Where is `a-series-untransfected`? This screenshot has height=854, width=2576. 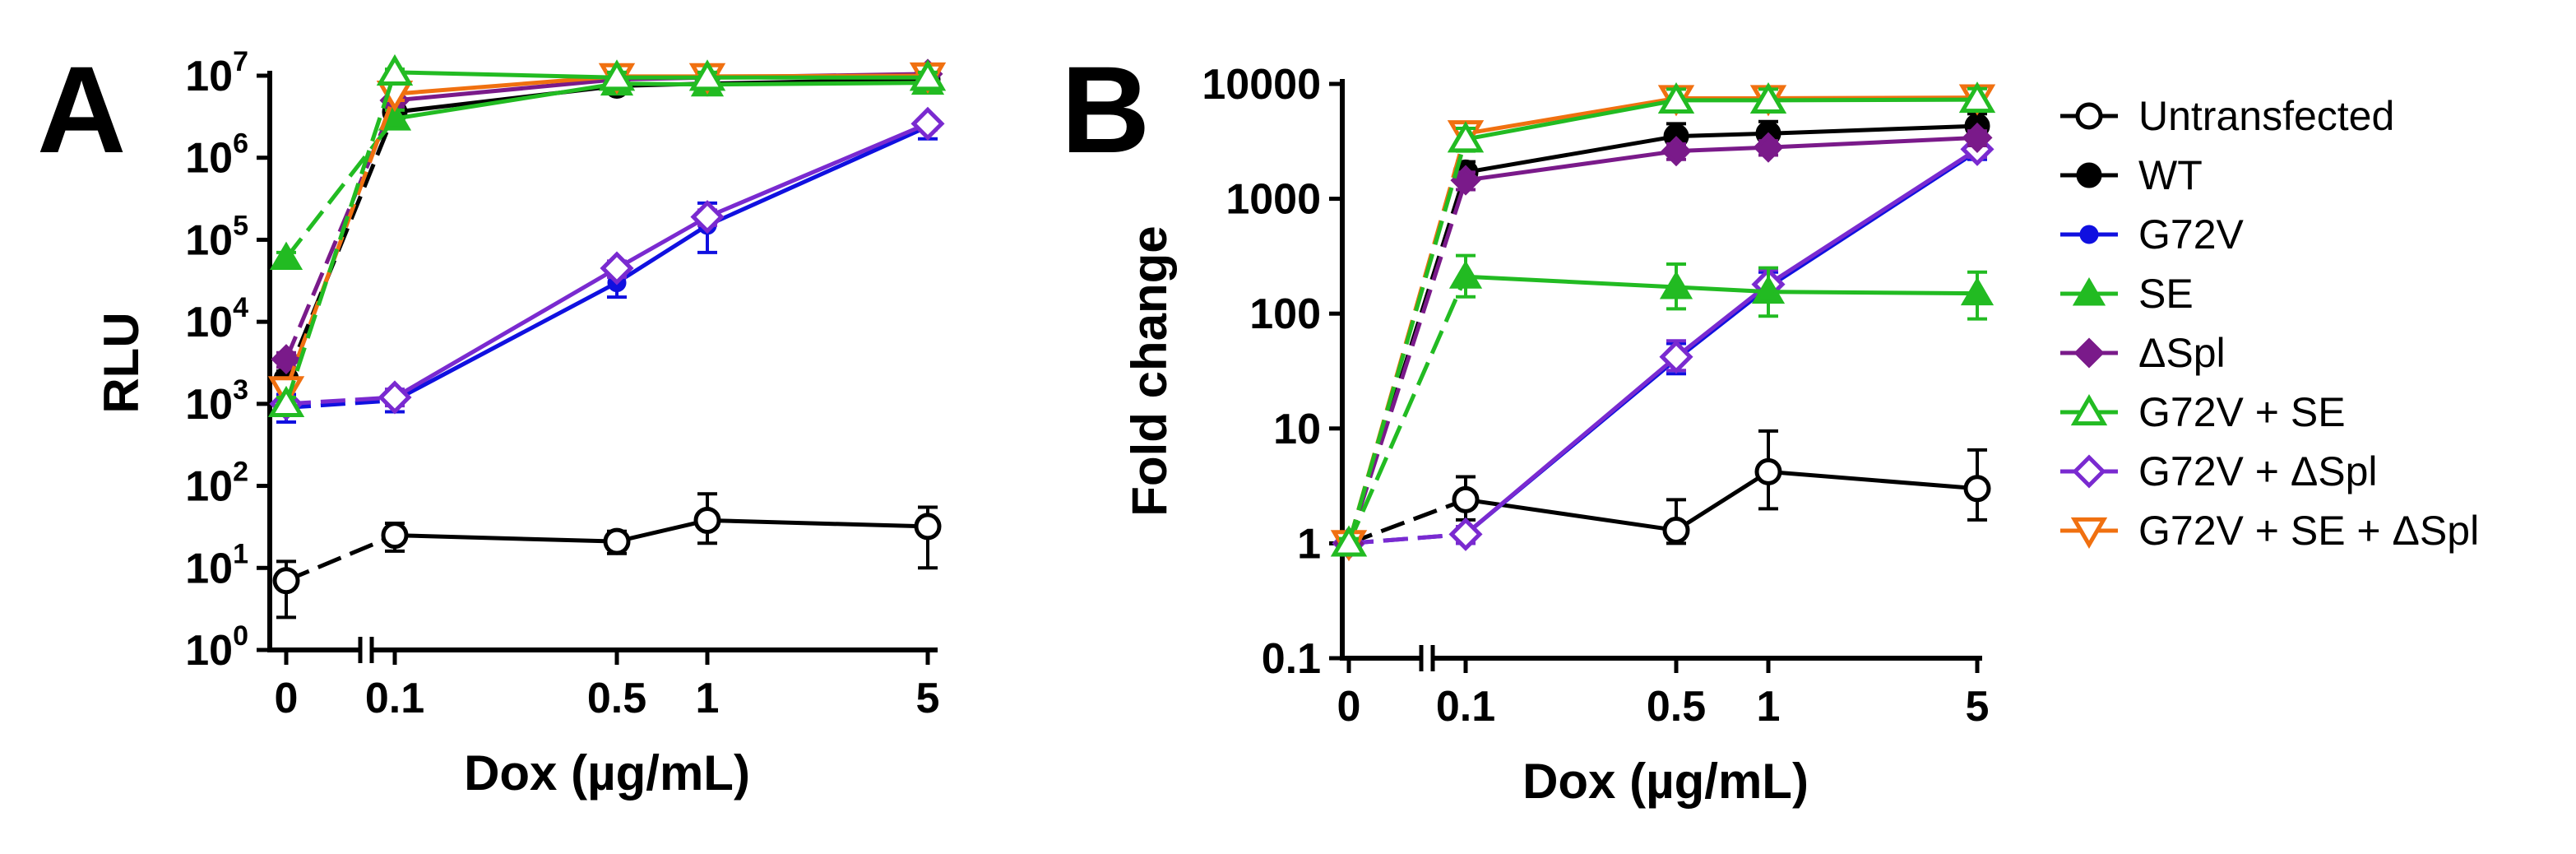
a-series-untransfected is located at coordinates (607, 556).